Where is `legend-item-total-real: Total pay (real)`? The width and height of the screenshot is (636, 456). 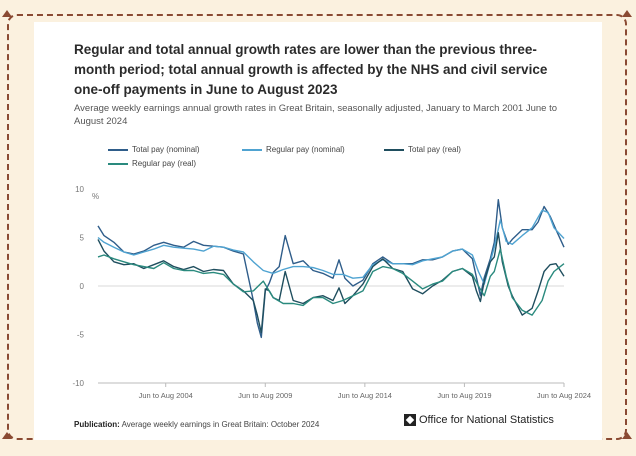
legend-item-total-real: Total pay (real) is located at coordinates (422, 149).